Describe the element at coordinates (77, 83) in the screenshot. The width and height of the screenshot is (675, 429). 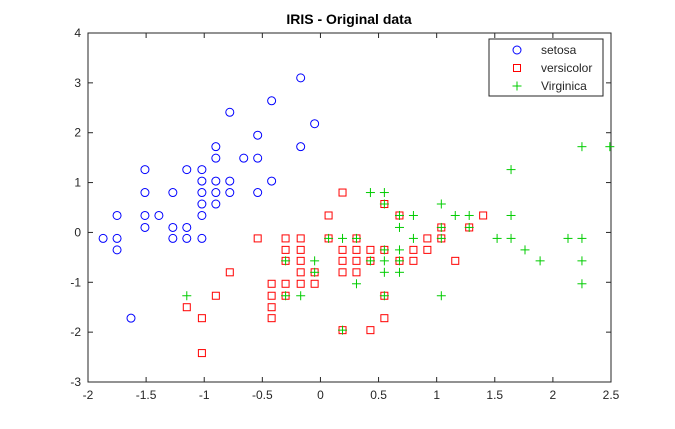
I see `y-tick-label: 3` at that location.